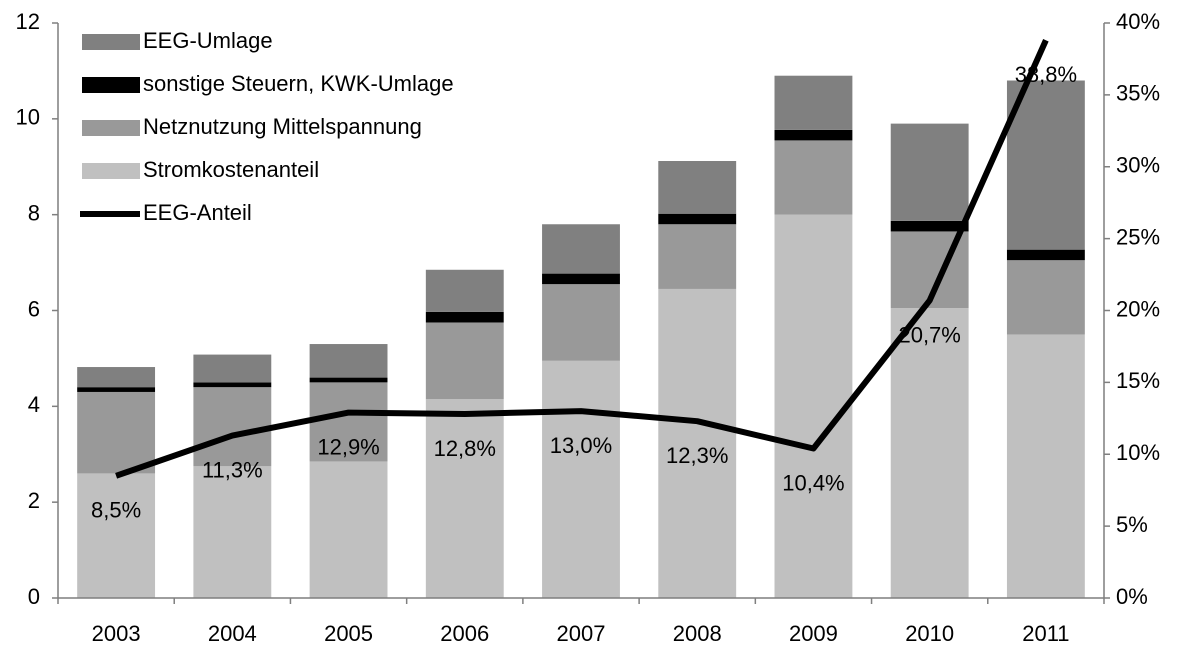 The height and width of the screenshot is (646, 1184). What do you see at coordinates (929, 334) in the screenshot?
I see `data-label: 20,7%` at bounding box center [929, 334].